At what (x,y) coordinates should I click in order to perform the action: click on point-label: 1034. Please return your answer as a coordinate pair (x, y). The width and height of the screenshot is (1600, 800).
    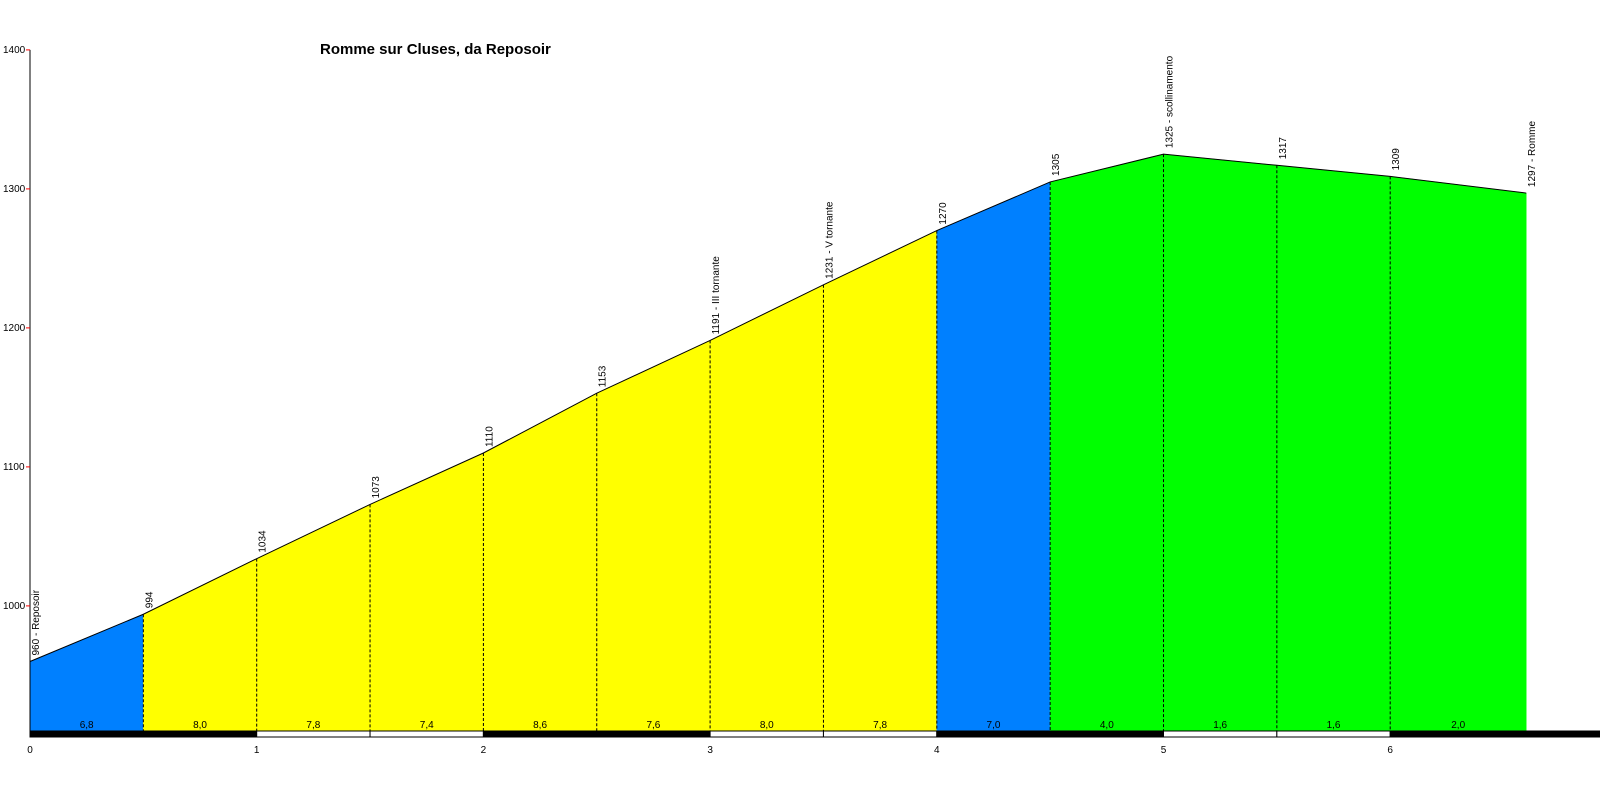
    Looking at the image, I should click on (263, 541).